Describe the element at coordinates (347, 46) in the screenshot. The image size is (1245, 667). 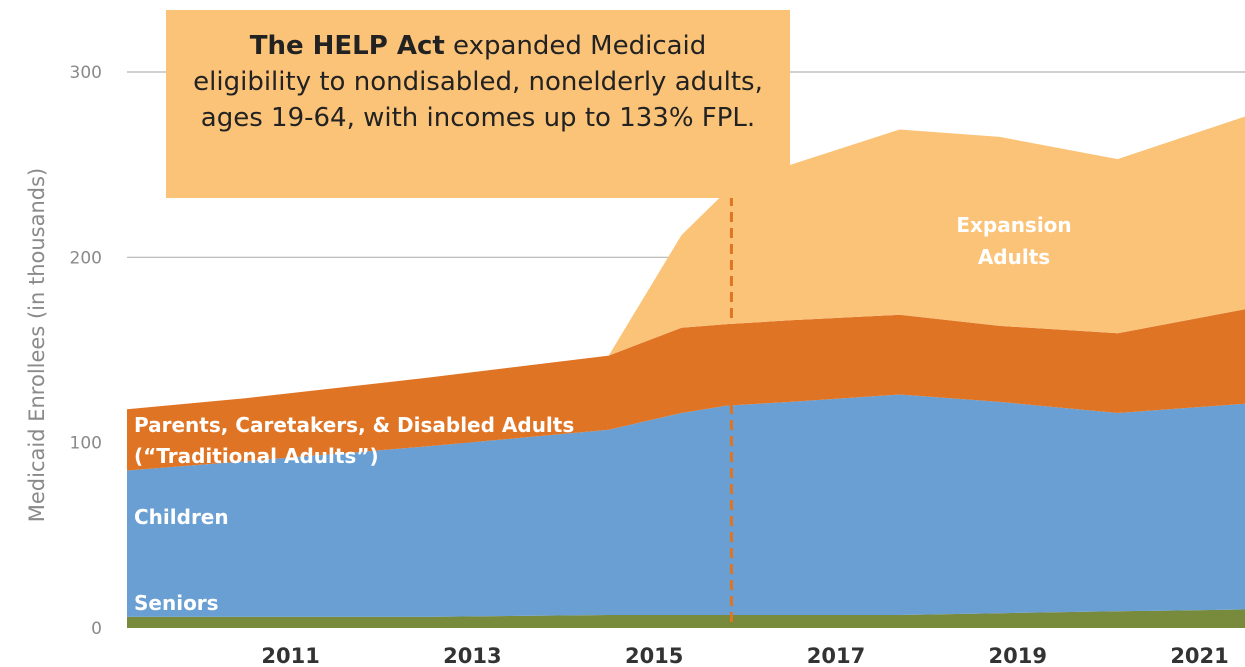
I see `callout-bold-text: The HELP Act` at that location.